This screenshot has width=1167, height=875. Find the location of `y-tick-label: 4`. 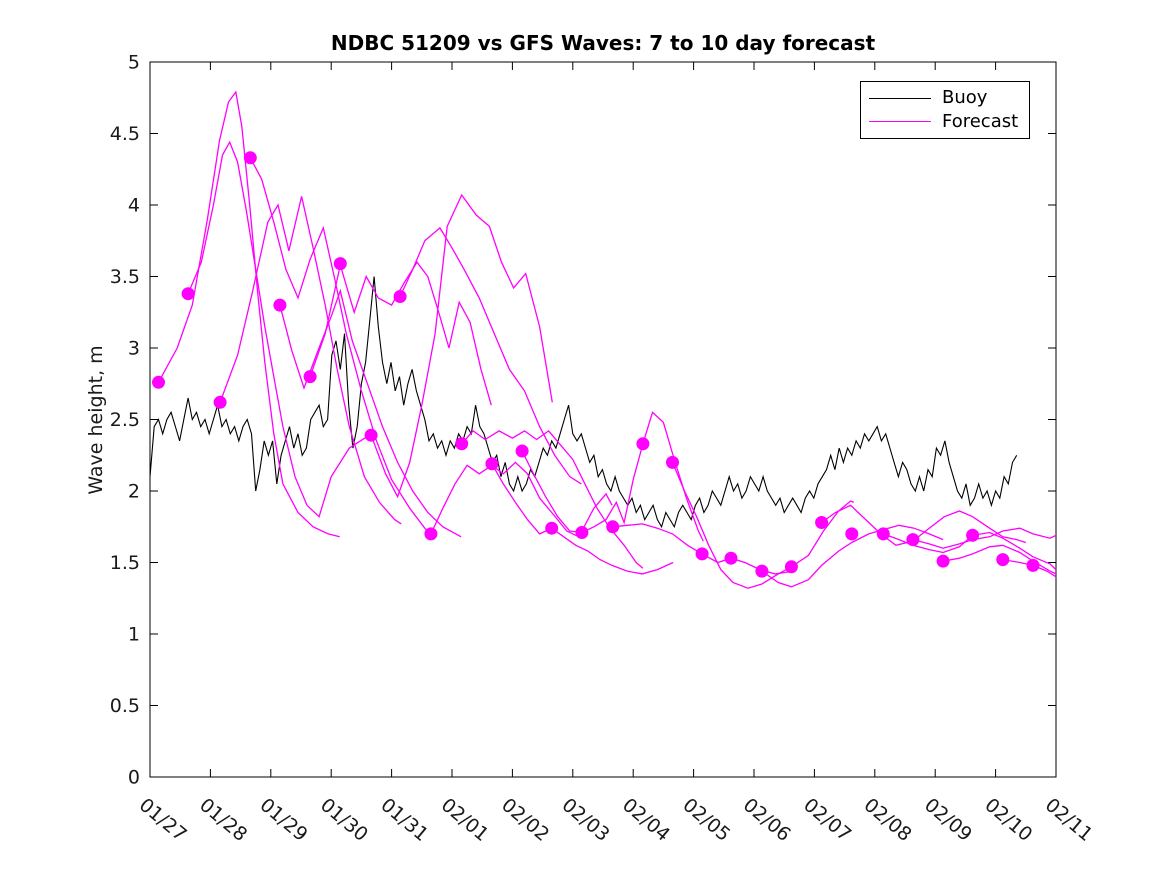

y-tick-label: 4 is located at coordinates (134, 206).